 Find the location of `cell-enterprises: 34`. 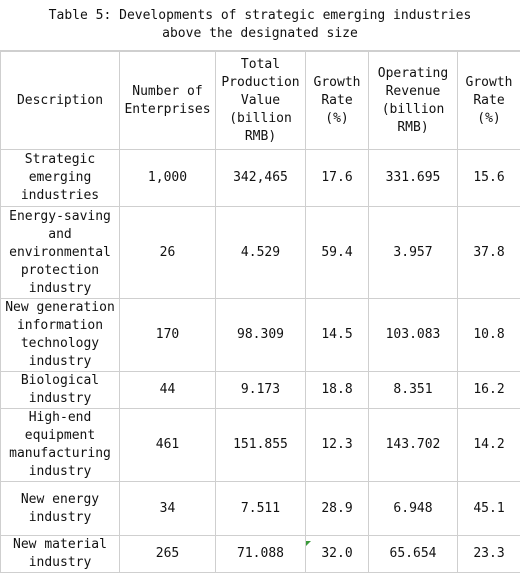

cell-enterprises: 34 is located at coordinates (167, 508).